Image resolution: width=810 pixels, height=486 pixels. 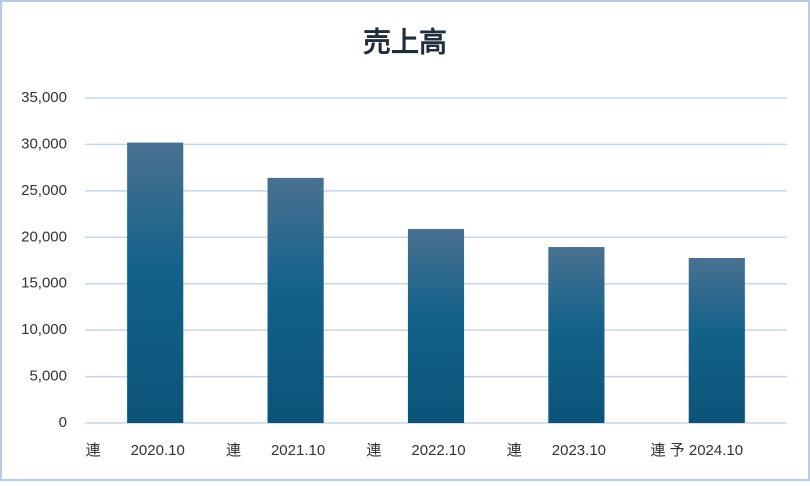 What do you see at coordinates (275, 450) in the screenshot?
I see `x-tick-label: 連 2021.10` at bounding box center [275, 450].